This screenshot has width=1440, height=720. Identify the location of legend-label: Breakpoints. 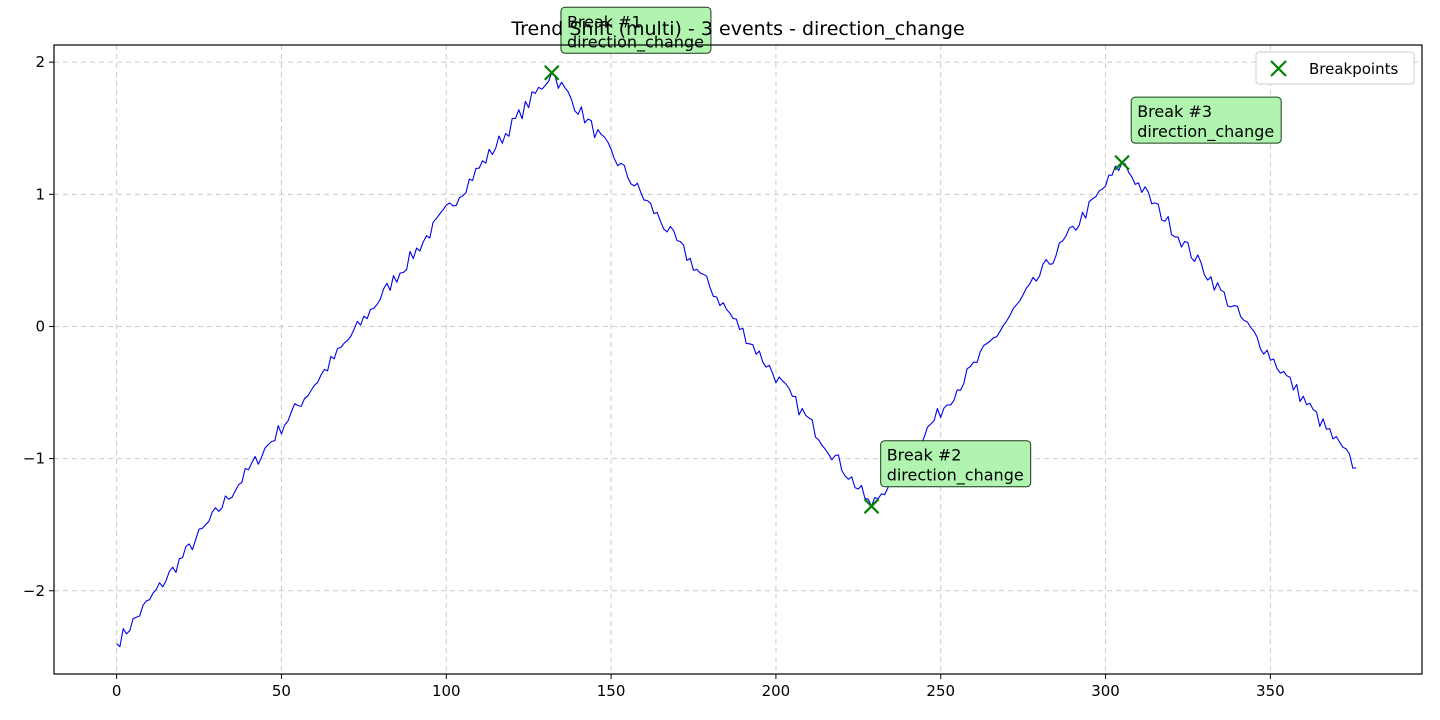
(1353, 69).